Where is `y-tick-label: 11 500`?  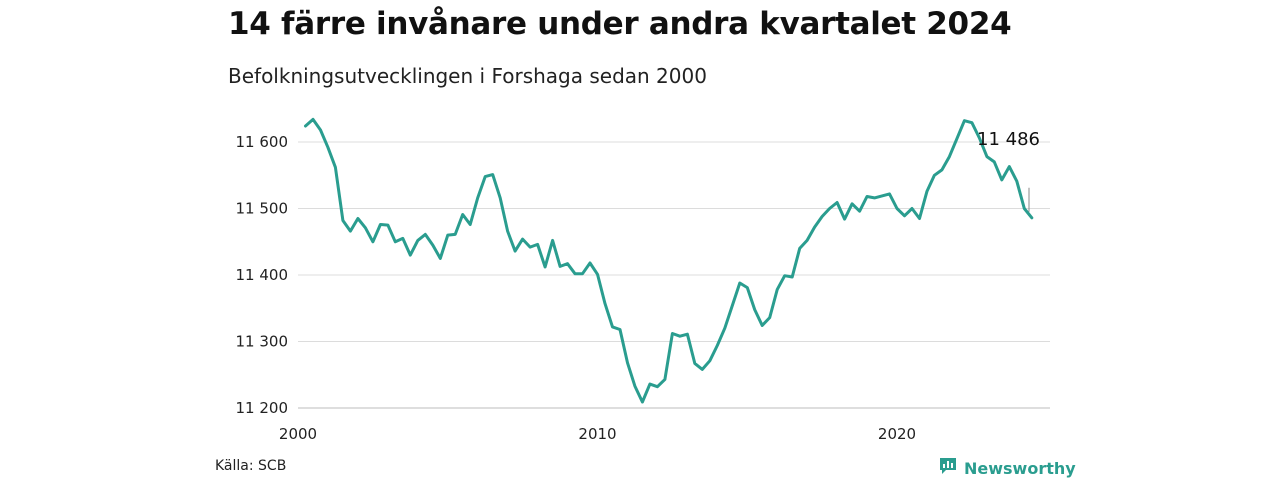
y-tick-label: 11 500 is located at coordinates (262, 209).